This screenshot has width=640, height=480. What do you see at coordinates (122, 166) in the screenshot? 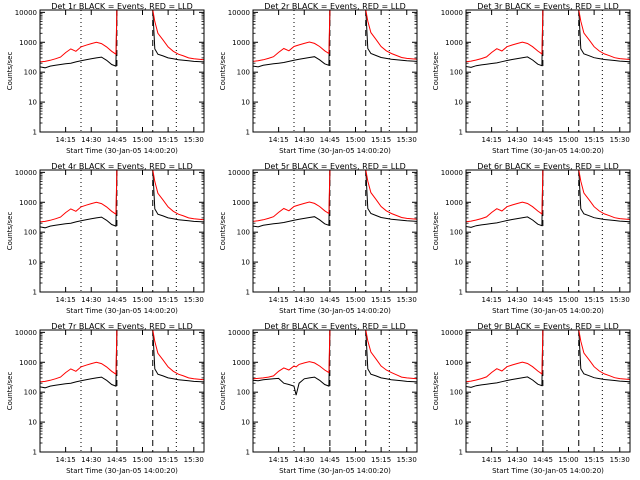
I see `panel-title: Det 4r BLACK = Events, RED = LLD` at bounding box center [122, 166].